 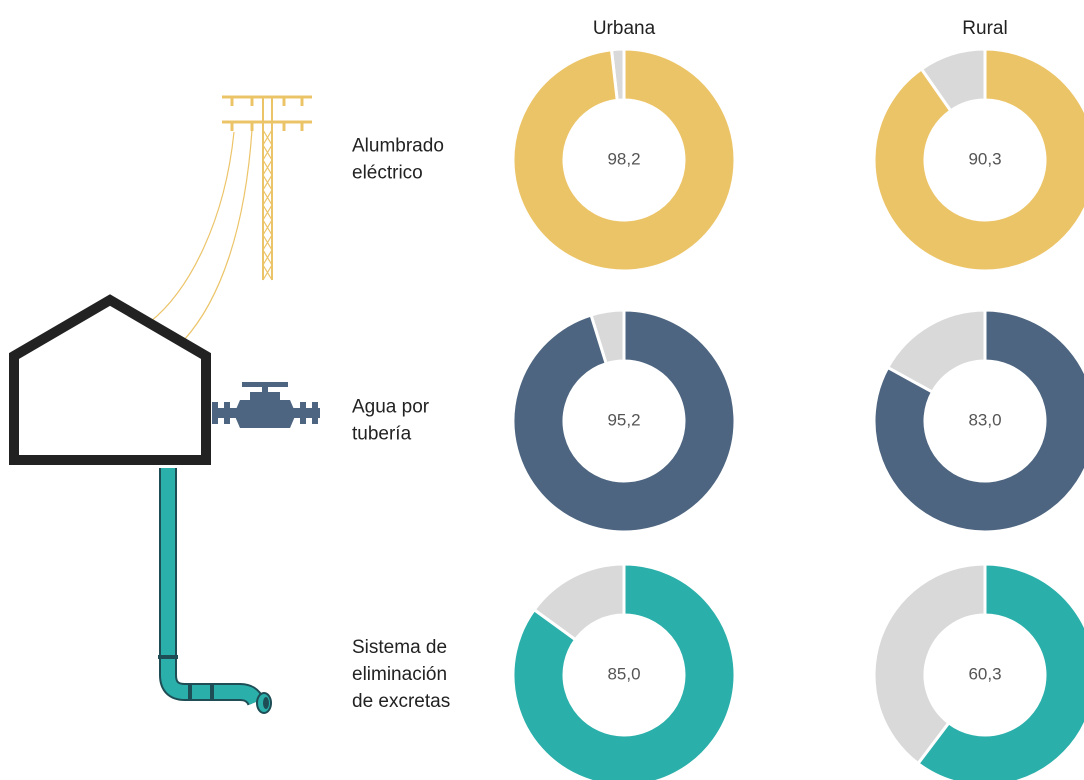 What do you see at coordinates (399, 674) in the screenshot?
I see `row-label: eliminación` at bounding box center [399, 674].